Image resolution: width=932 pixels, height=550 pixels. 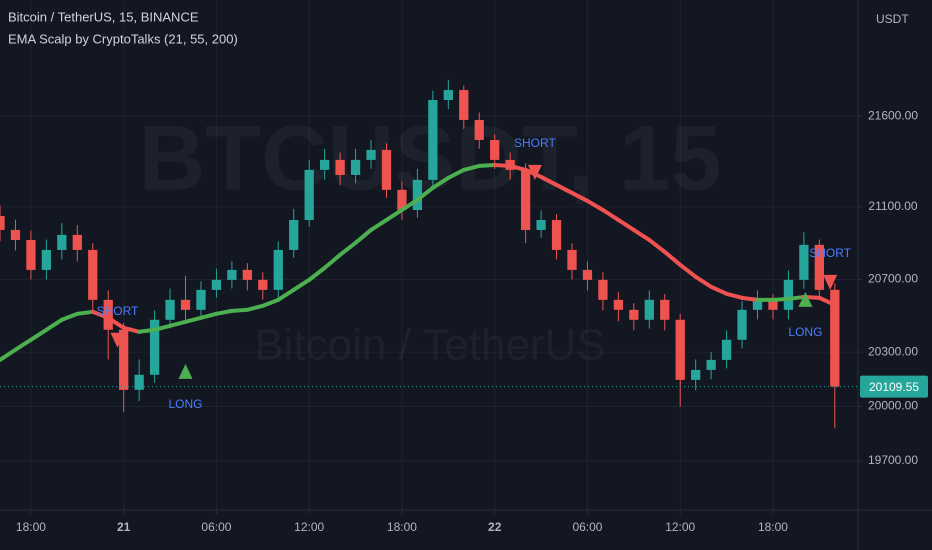 I want to click on y-tick-label: 20700.00, so click(x=893, y=279).